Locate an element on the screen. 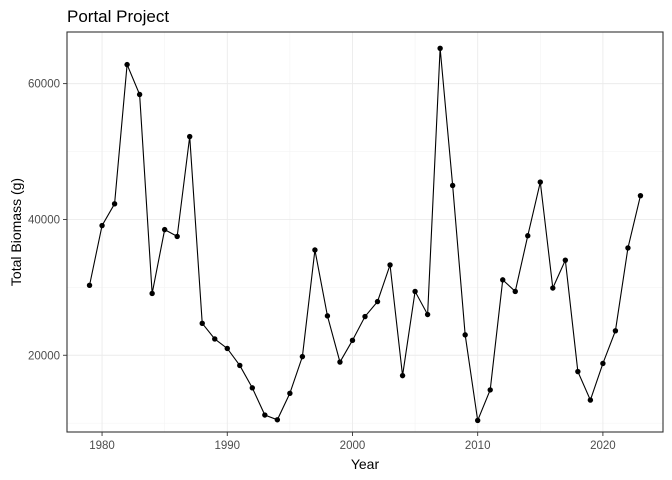  x-tick-label: 1980 is located at coordinates (102, 446).